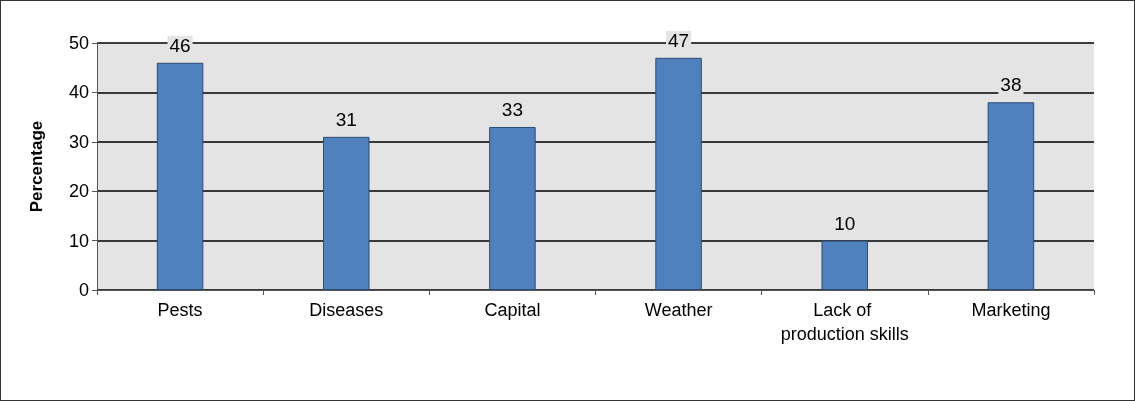  What do you see at coordinates (512, 310) in the screenshot?
I see `x-tick-label: Capital` at bounding box center [512, 310].